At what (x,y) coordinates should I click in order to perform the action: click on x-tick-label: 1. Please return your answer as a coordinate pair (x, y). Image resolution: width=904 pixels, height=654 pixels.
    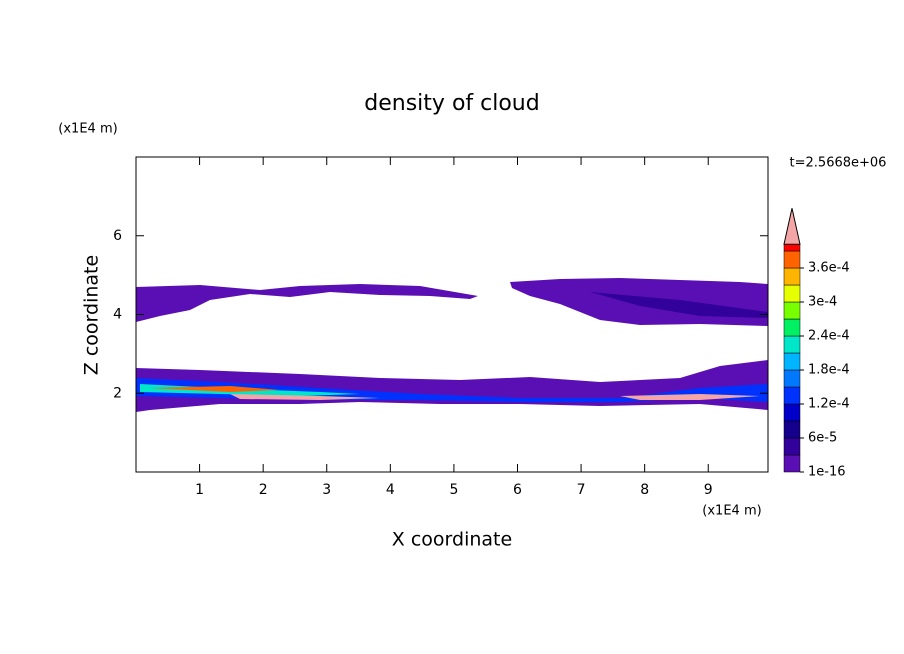
    Looking at the image, I should click on (199, 490).